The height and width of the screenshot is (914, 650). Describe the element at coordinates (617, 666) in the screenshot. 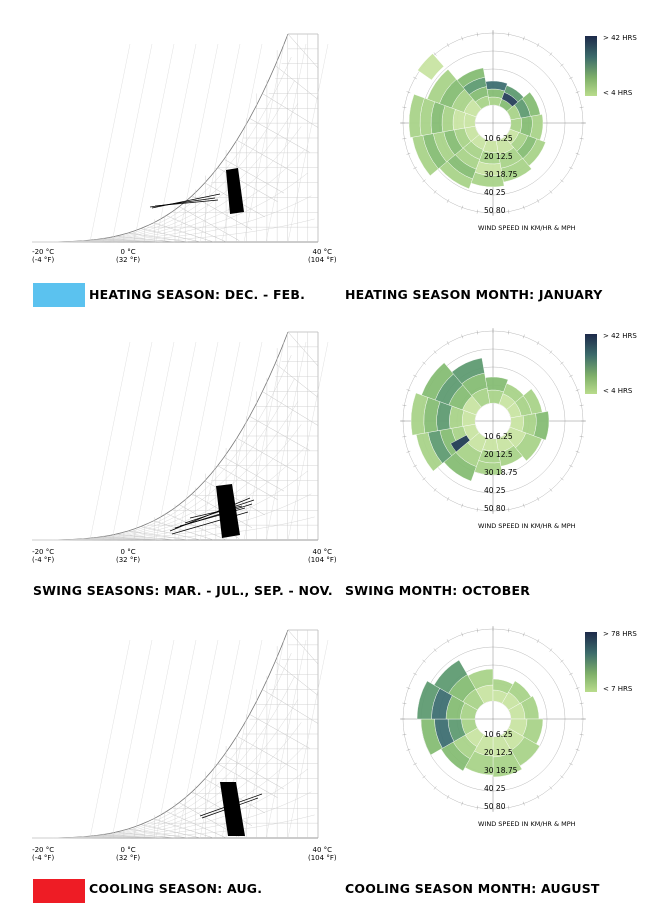

I see `hours-legend: > 78 HRS < 7 HRS` at that location.